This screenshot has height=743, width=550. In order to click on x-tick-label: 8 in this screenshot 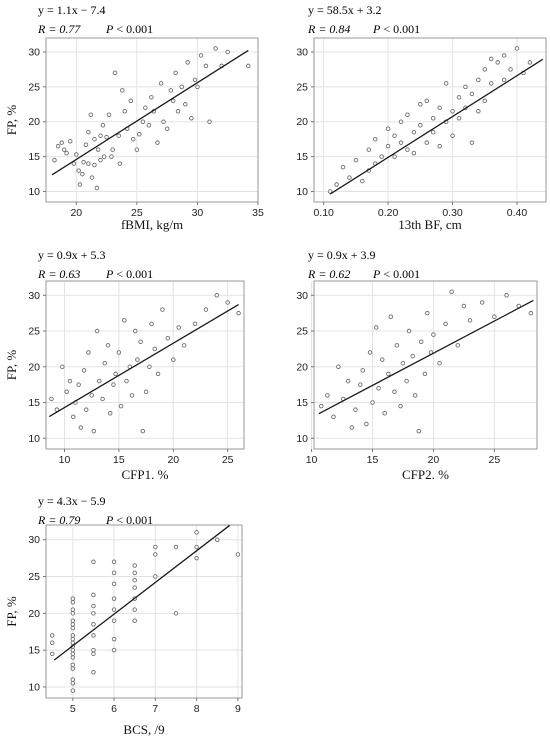, I will do `click(197, 709)`.